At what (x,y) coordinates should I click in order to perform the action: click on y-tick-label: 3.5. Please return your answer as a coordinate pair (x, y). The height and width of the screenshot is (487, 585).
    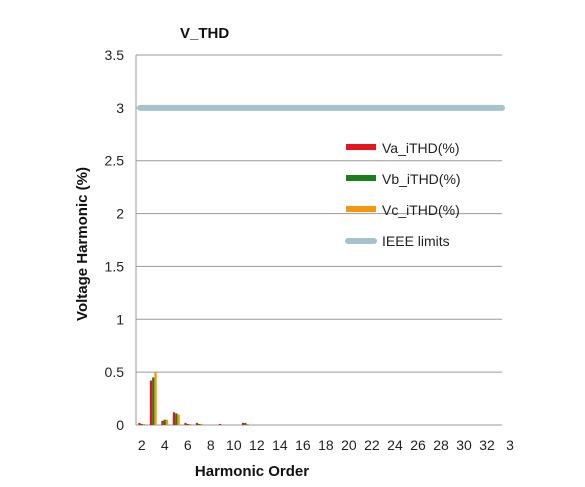
    Looking at the image, I should click on (115, 55).